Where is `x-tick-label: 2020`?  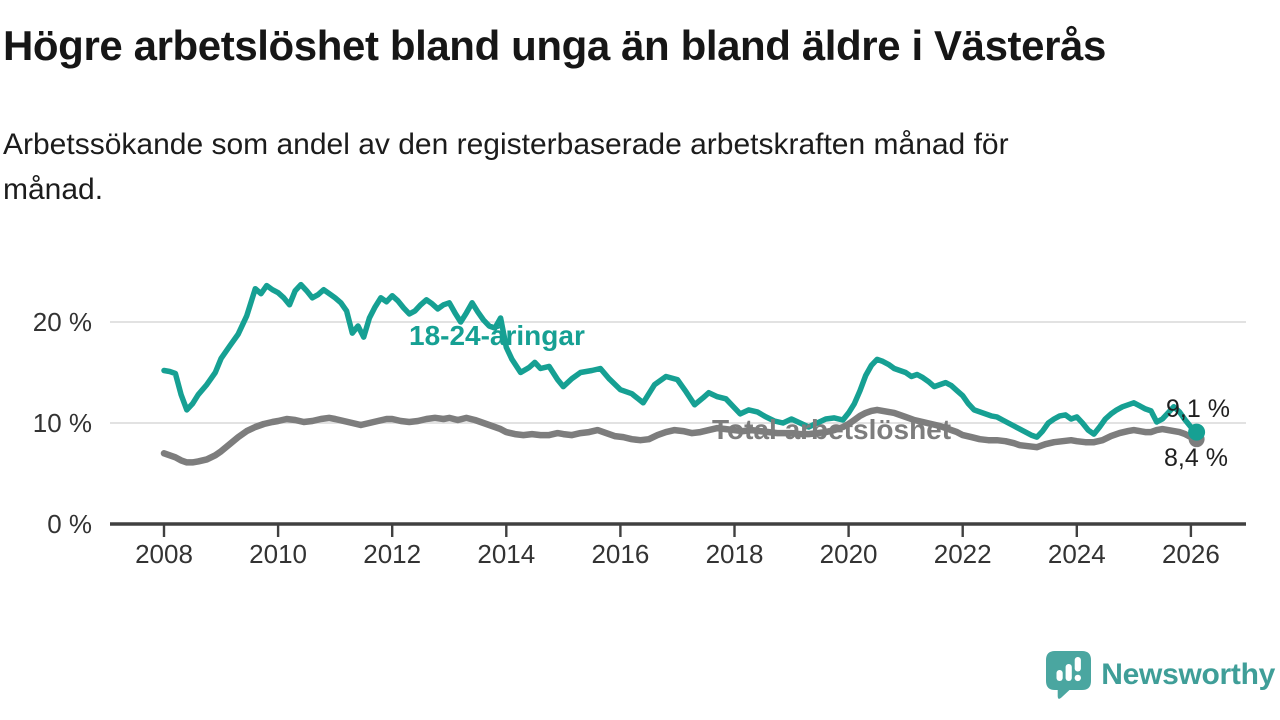 x-tick-label: 2020 is located at coordinates (849, 554).